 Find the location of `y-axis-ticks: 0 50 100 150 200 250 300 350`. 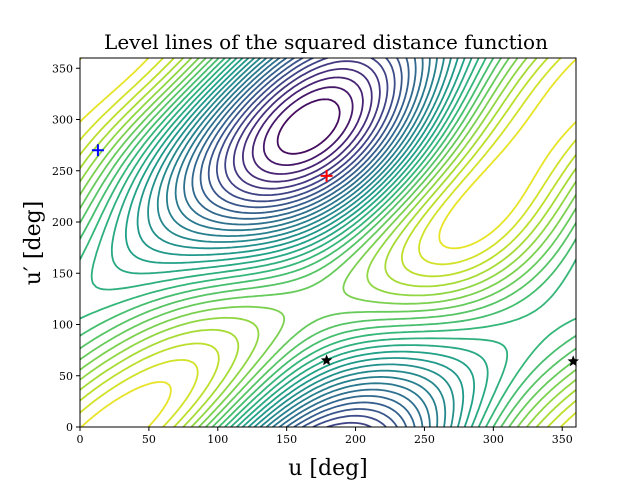

y-axis-ticks: 0 50 100 150 200 250 300 350 is located at coordinates (66, 248).